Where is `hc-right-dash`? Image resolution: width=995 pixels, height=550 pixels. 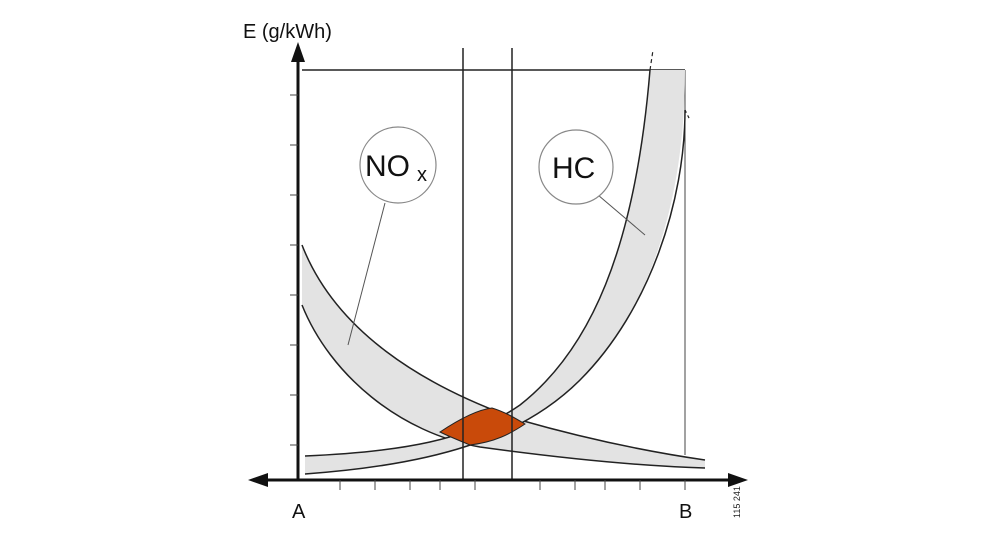 hc-right-dash is located at coordinates (687, 115).